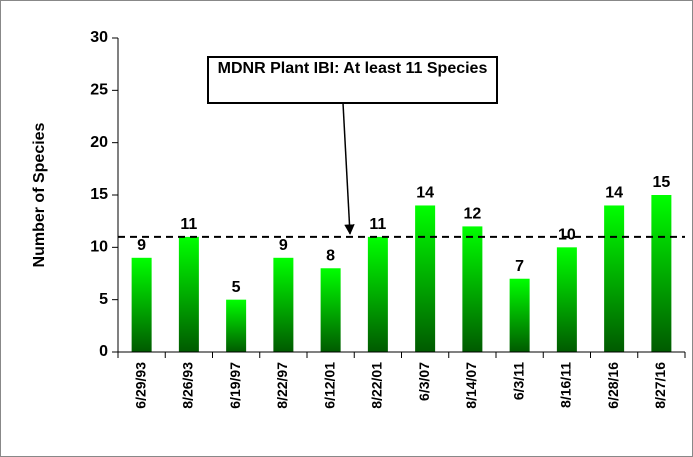 The image size is (693, 457). I want to click on annotation-text: MDNR Plant IBI: At least 11 Species, so click(352, 68).